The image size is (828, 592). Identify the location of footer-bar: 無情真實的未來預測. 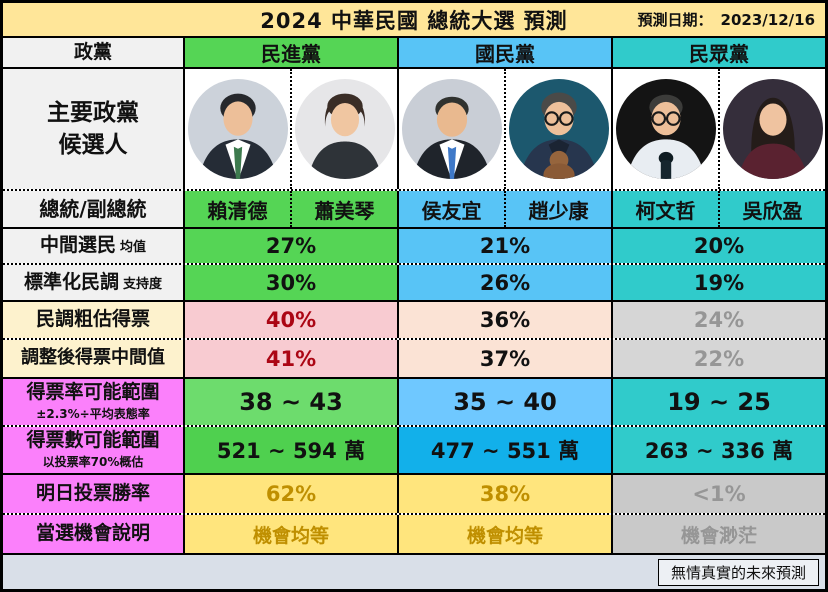
(414, 571).